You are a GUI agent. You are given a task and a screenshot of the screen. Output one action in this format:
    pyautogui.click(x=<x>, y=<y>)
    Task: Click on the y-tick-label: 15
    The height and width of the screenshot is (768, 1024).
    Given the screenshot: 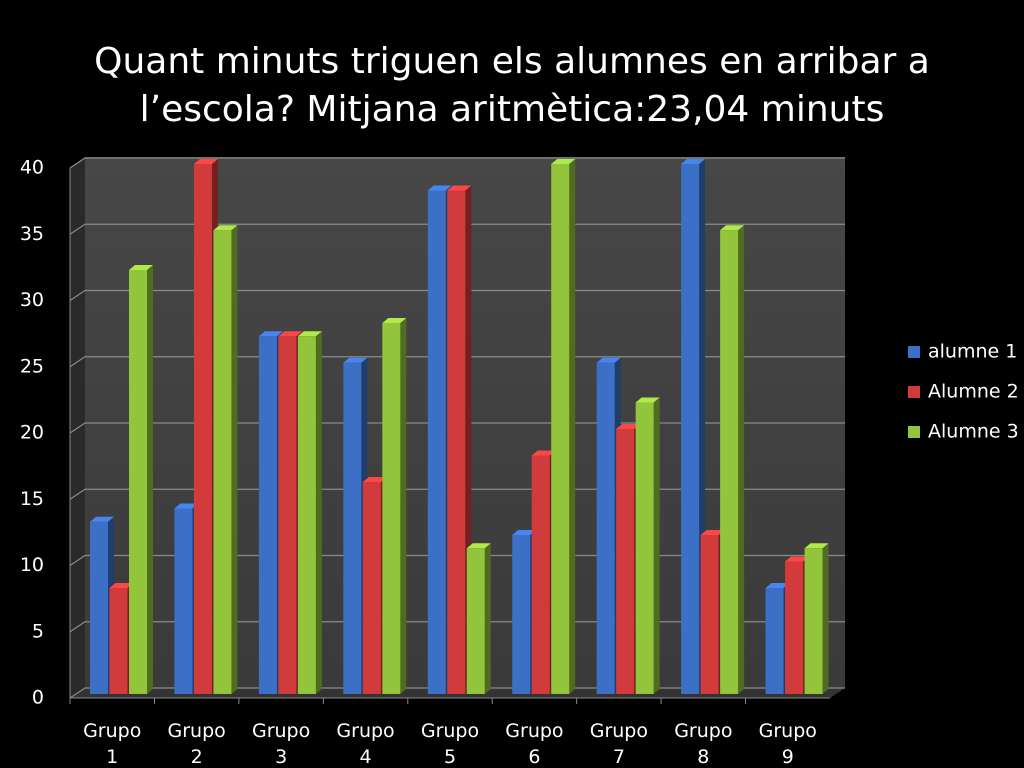 What is the action you would take?
    pyautogui.click(x=32, y=499)
    